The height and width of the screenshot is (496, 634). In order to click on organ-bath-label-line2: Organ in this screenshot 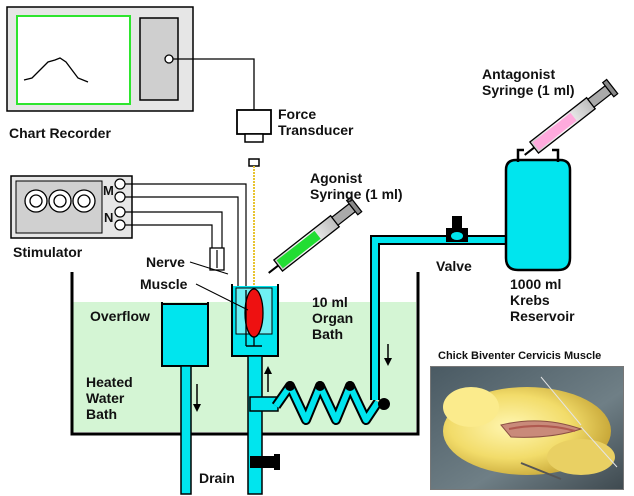, I will do `click(333, 318)`.